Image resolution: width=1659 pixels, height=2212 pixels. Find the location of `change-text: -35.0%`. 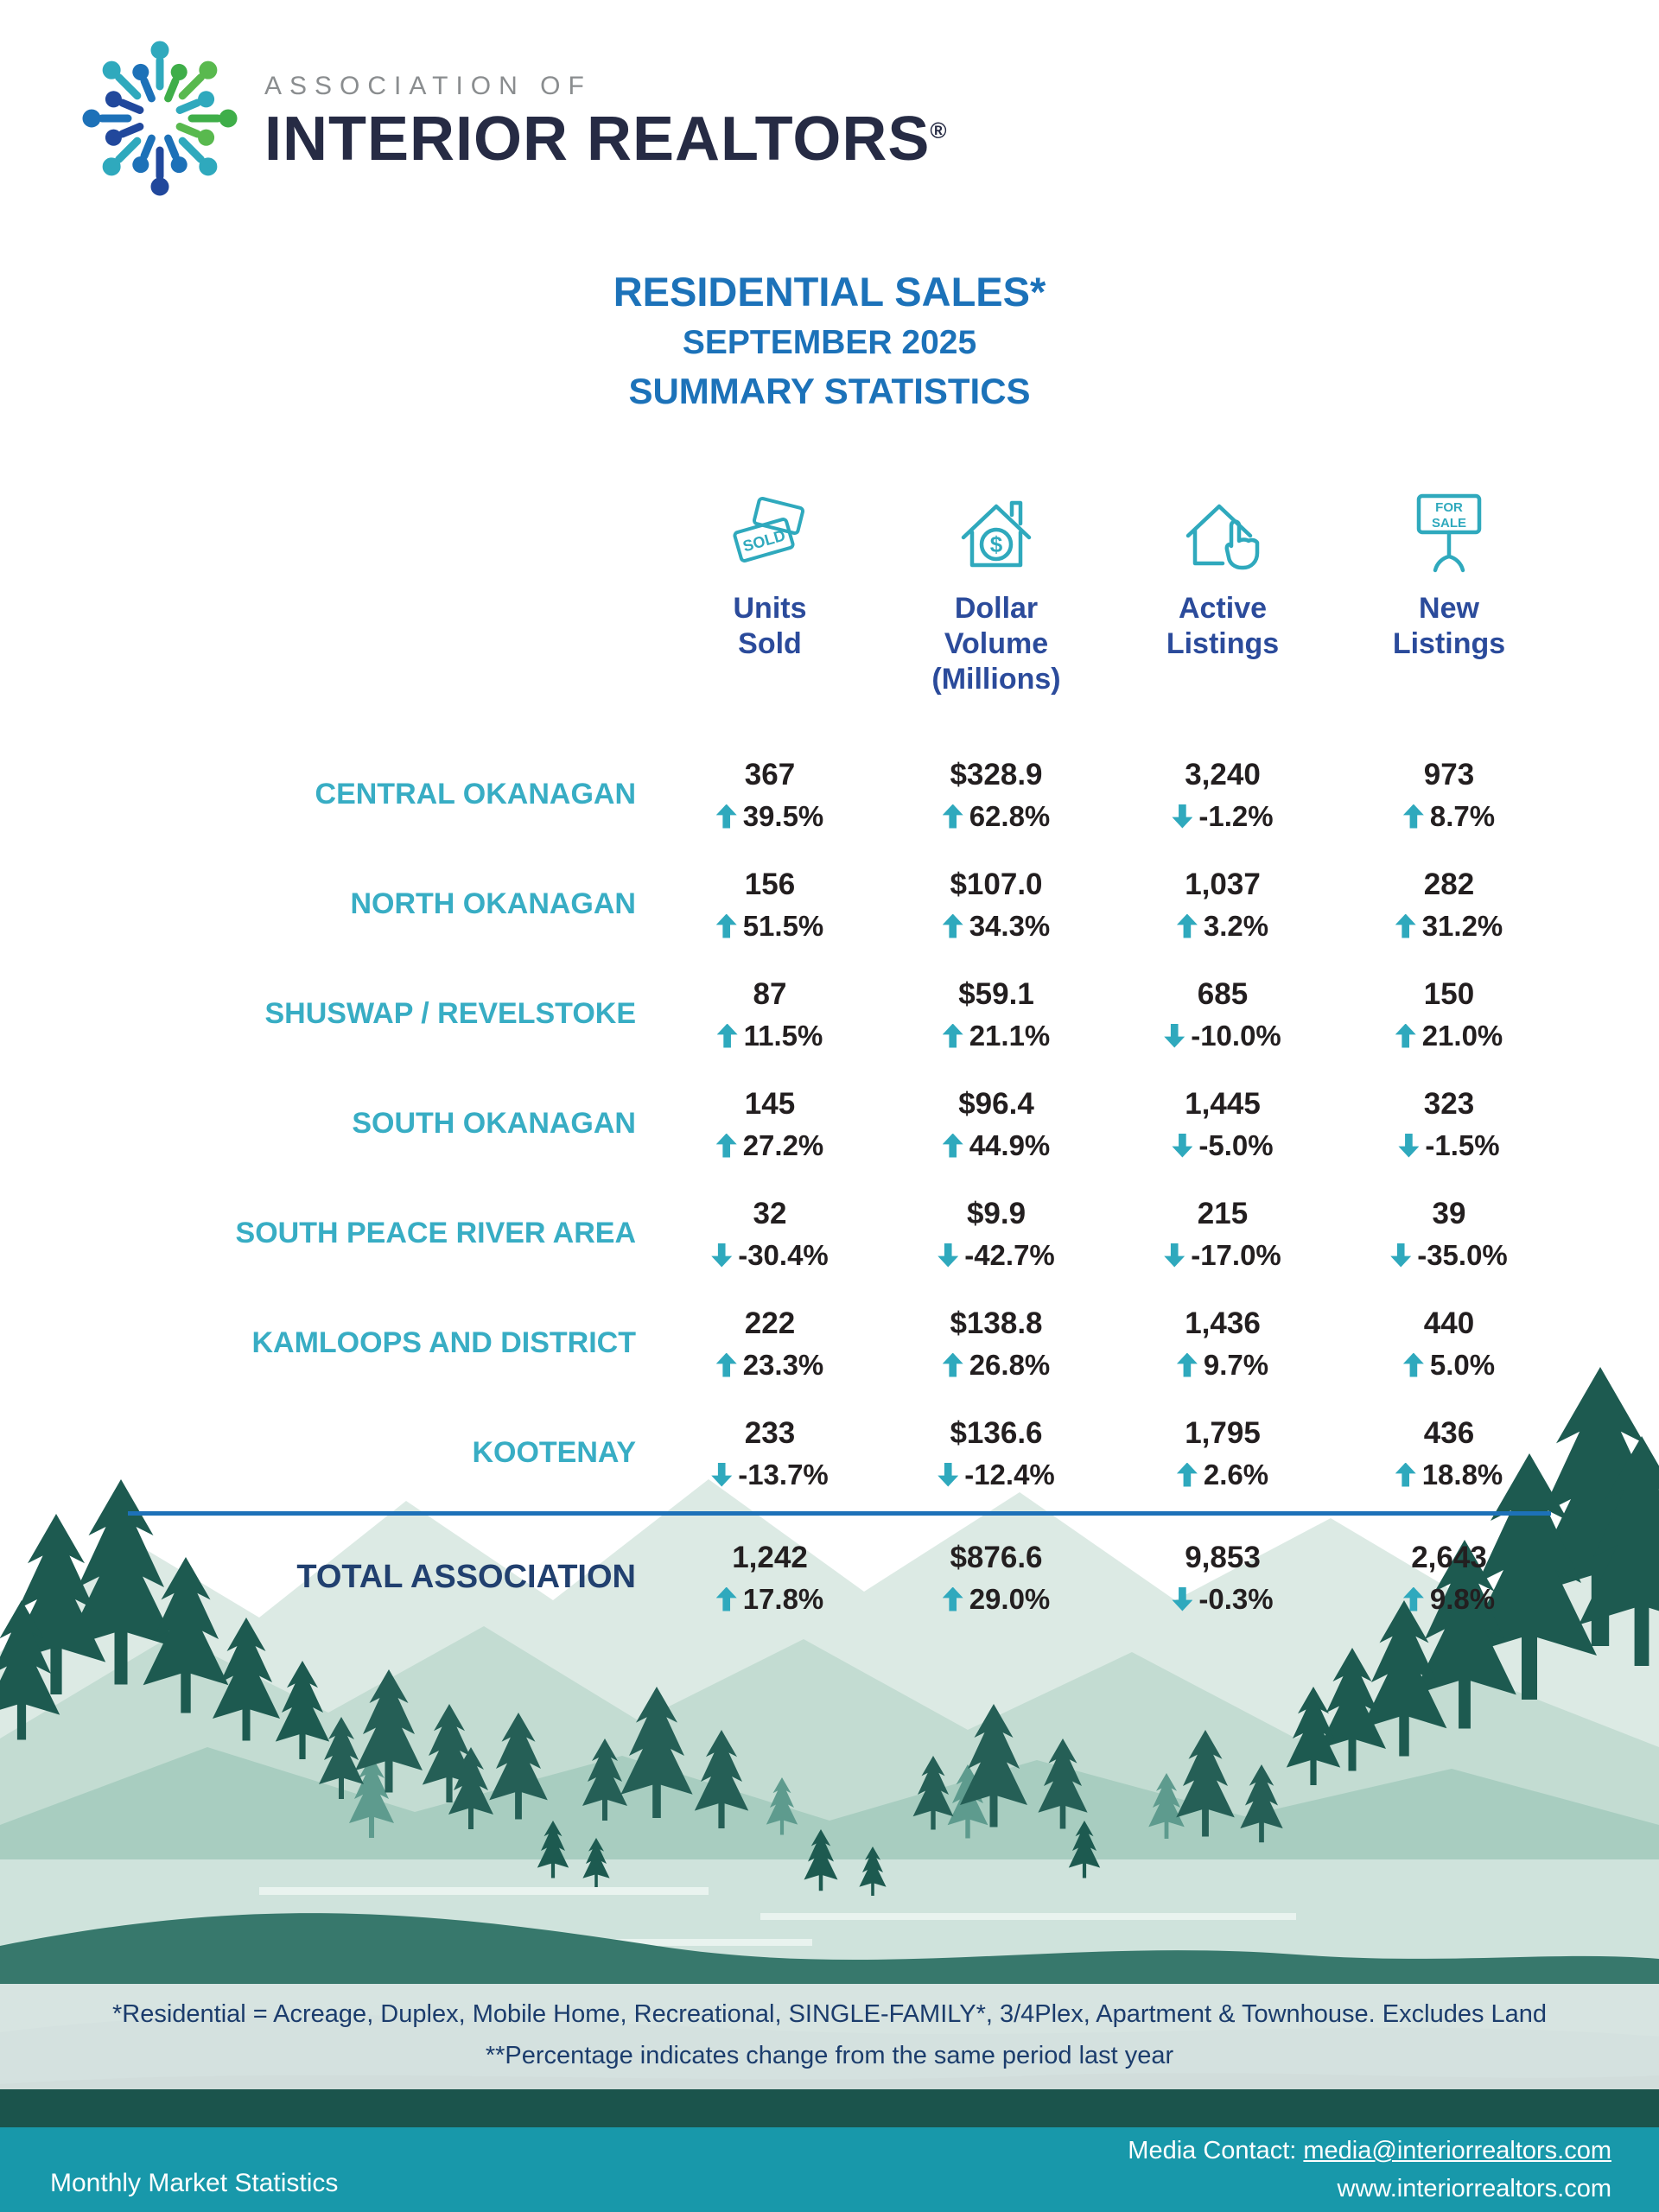

change-text: -35.0% is located at coordinates (1462, 1254).